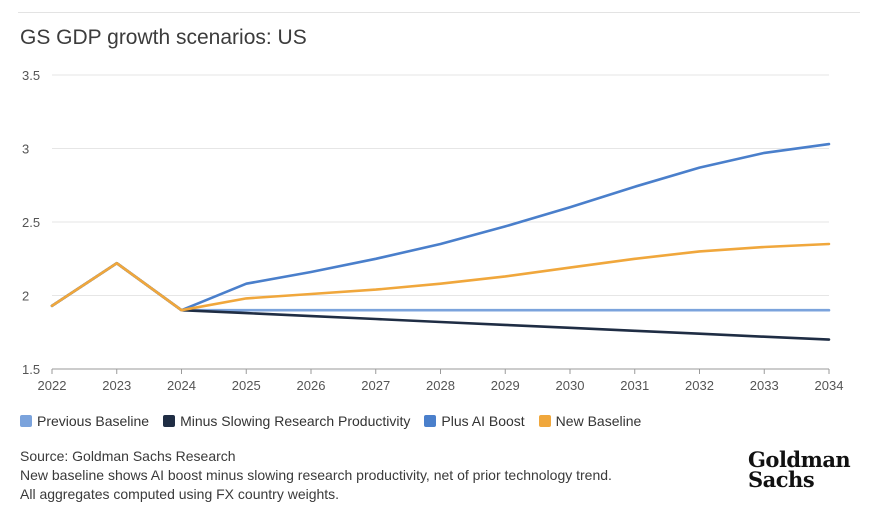 The width and height of the screenshot is (870, 522). What do you see at coordinates (375, 385) in the screenshot?
I see `x-tick-label: 2027` at bounding box center [375, 385].